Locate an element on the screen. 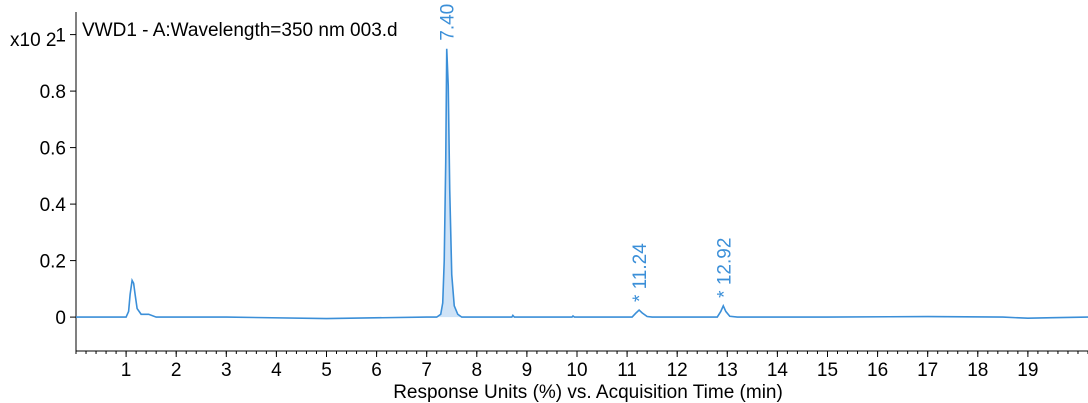 Image resolution: width=1088 pixels, height=403 pixels. x-tick-label: 18 is located at coordinates (977, 370).